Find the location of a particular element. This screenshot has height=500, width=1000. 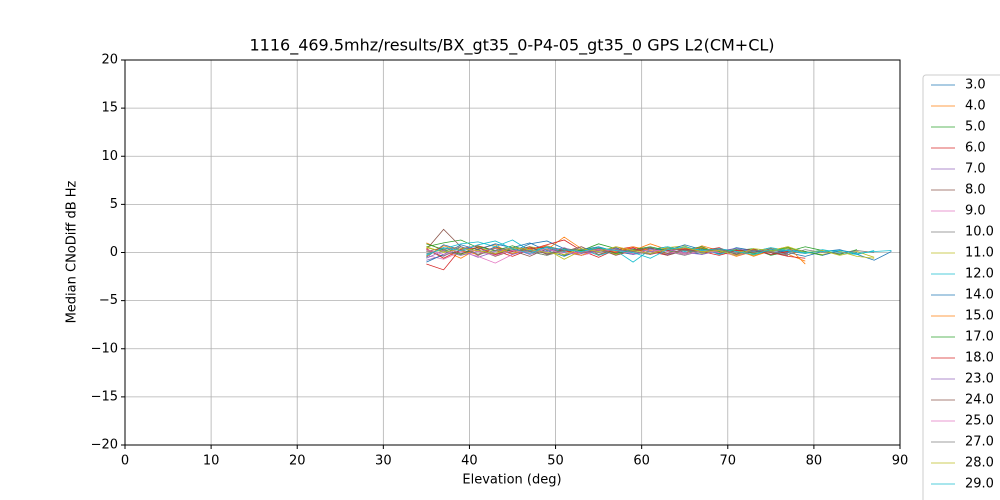

y-tick-label: −10 is located at coordinates (104, 348).